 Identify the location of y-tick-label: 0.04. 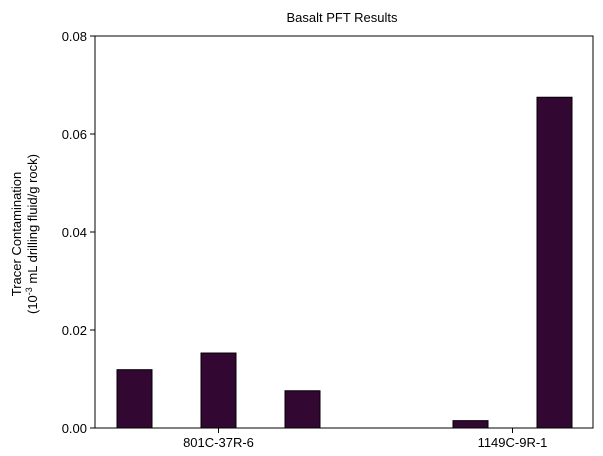
(74, 232).